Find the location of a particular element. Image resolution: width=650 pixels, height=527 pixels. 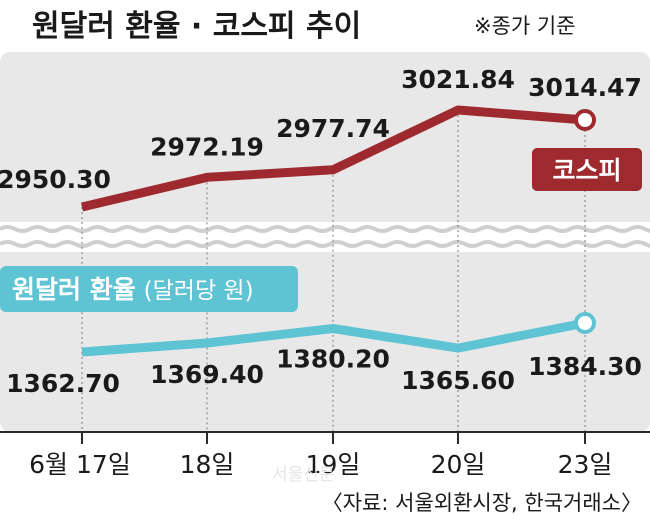

legend-kospi-label: 코스피 is located at coordinates (586, 170).